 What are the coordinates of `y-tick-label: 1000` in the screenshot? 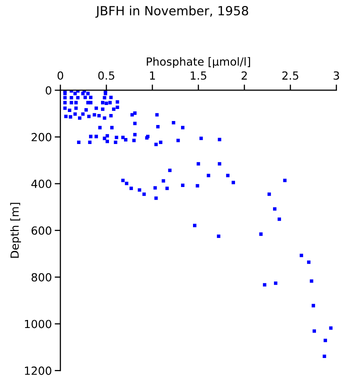 It's located at (38, 324).